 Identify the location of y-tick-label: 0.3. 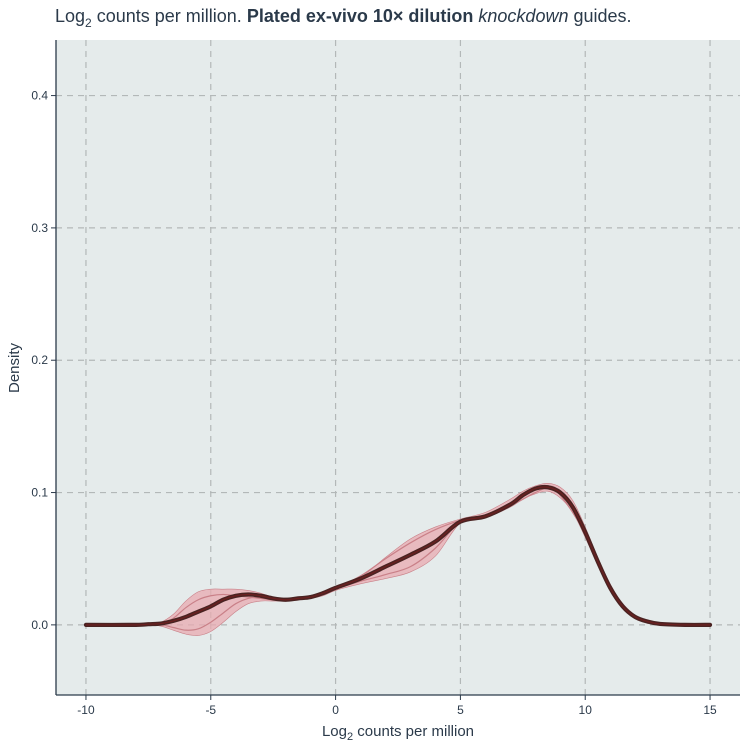
(39, 228).